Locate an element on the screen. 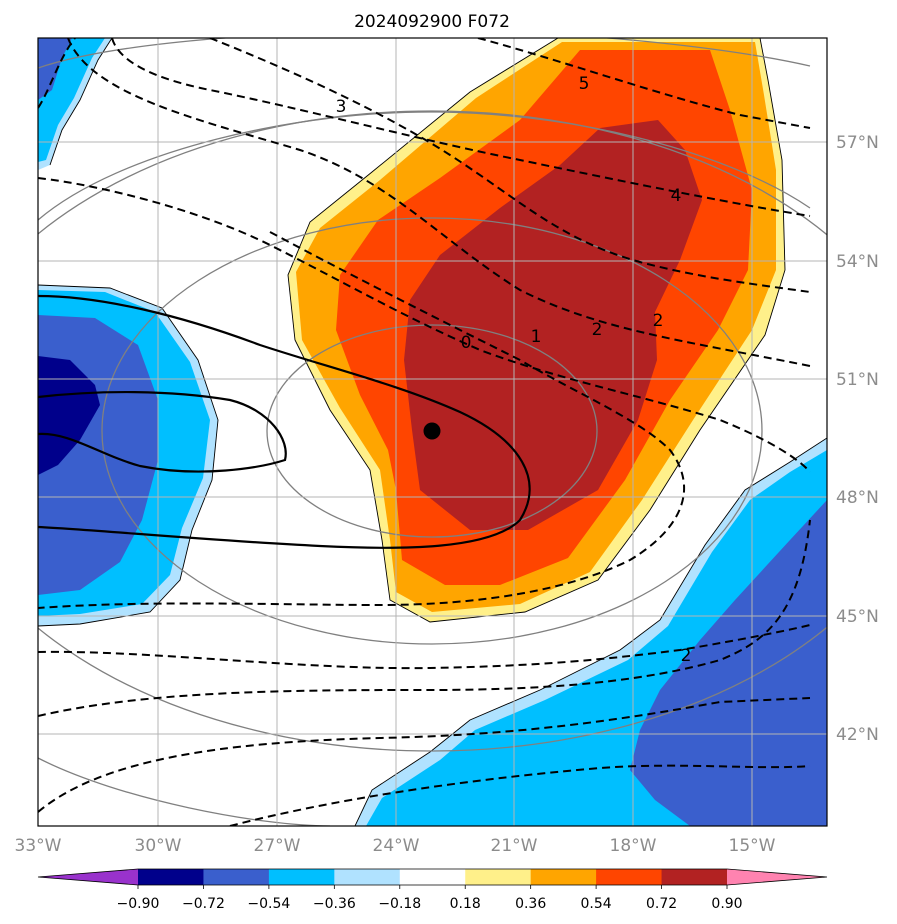 The height and width of the screenshot is (924, 897). lat-label: 45°N is located at coordinates (857, 617).